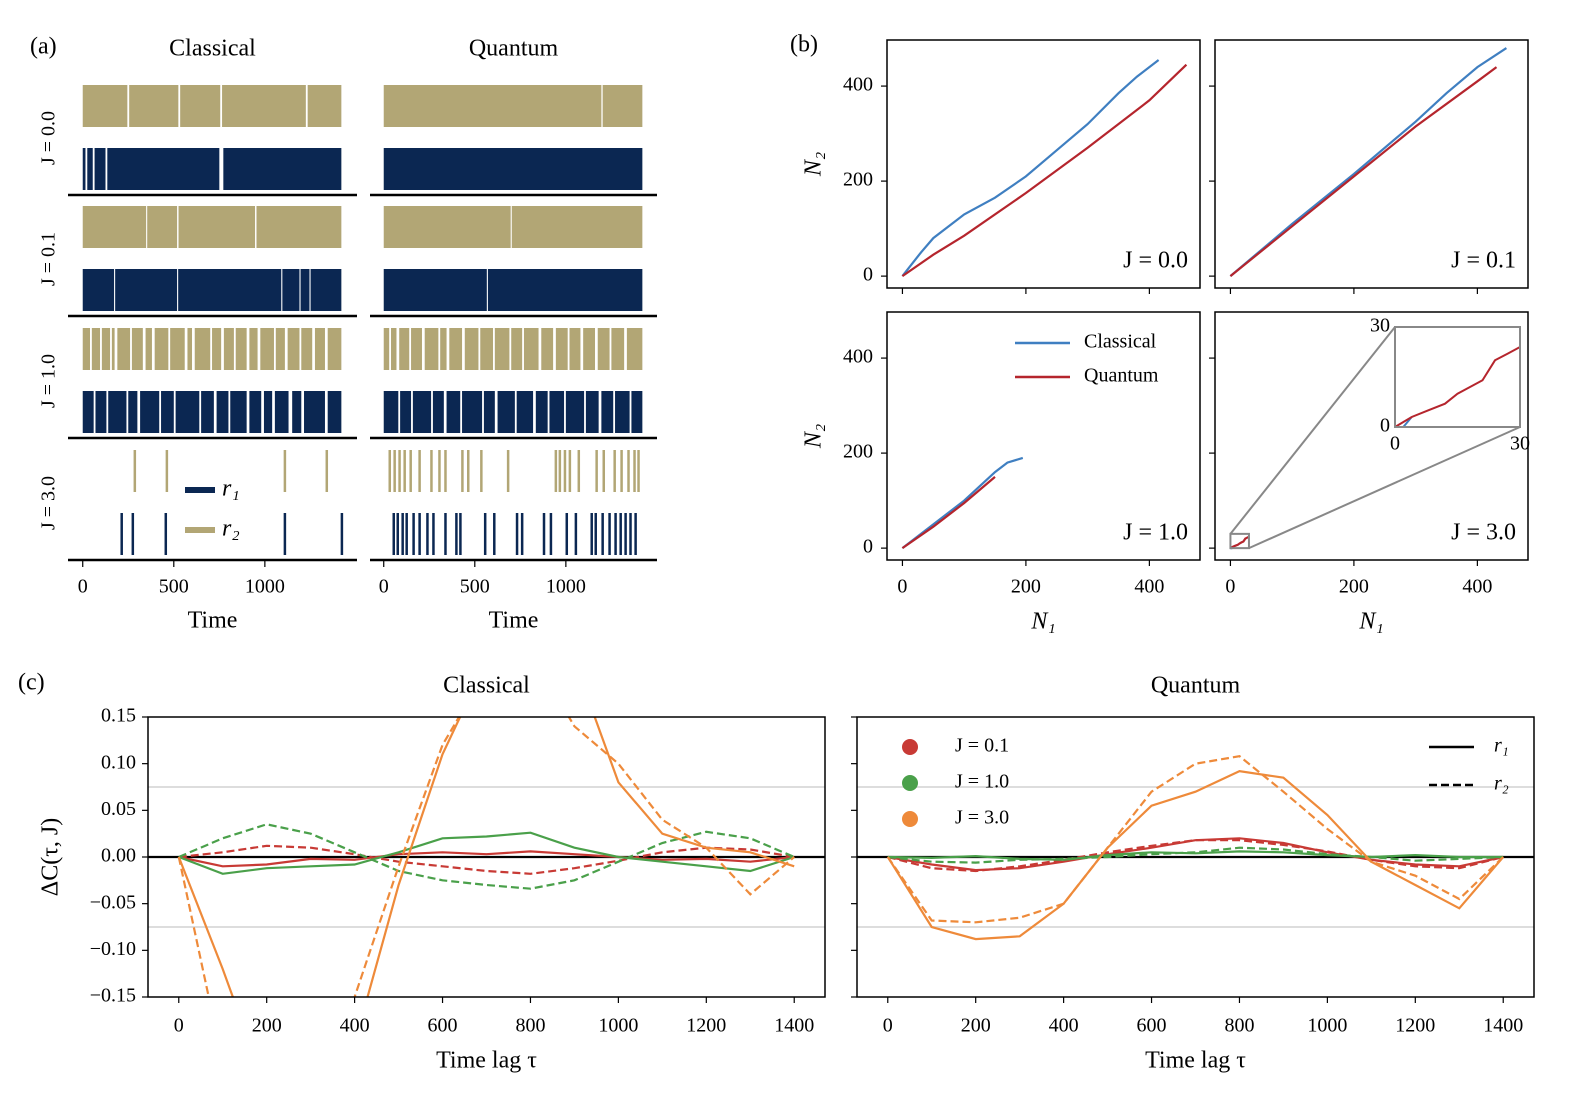 The image size is (1585, 1115). I want to click on y-tick-label: 200, so click(858, 452).